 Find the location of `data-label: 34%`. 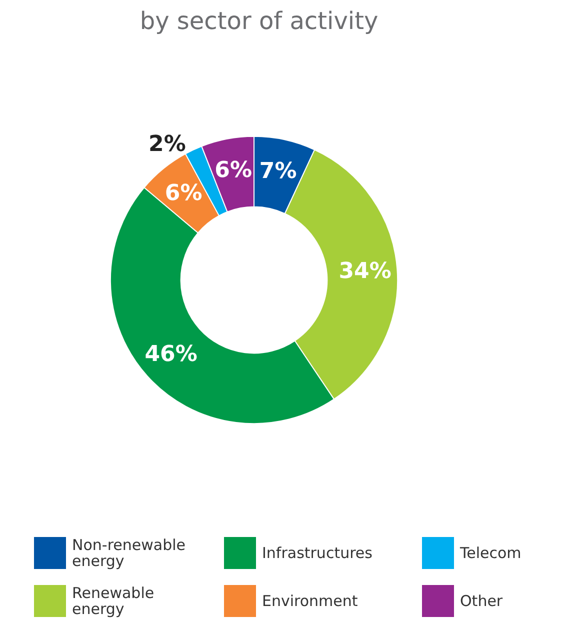

data-label: 34% is located at coordinates (365, 271).